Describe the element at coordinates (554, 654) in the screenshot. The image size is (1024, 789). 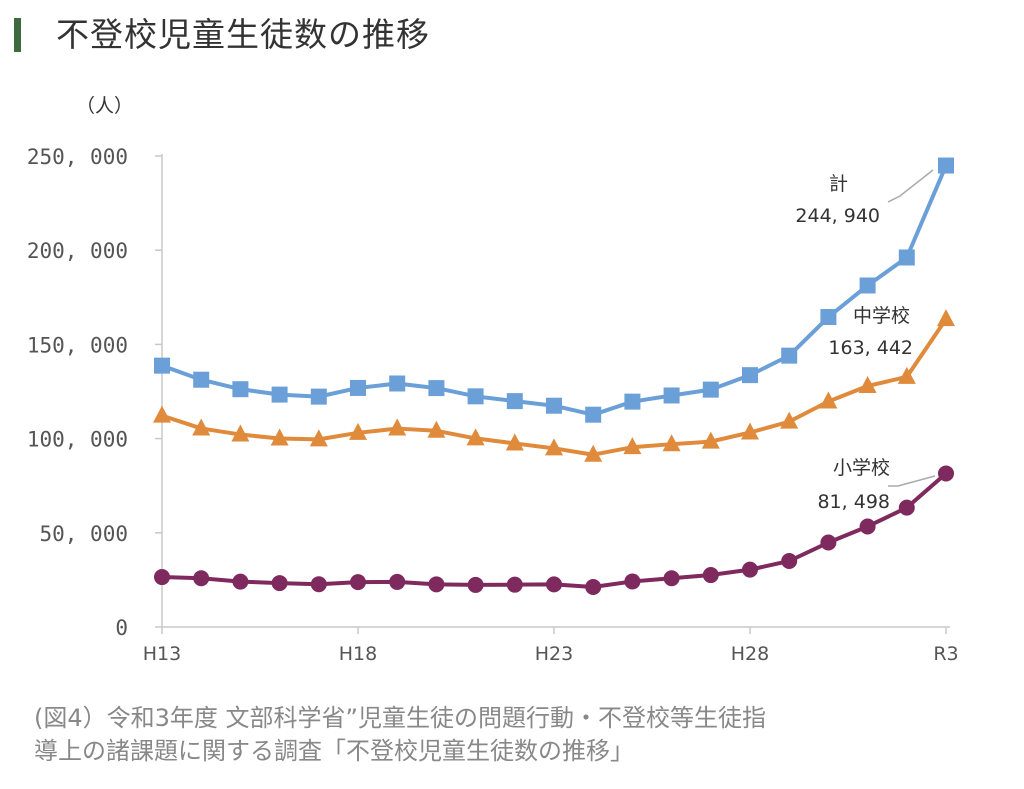
I see `x-tick-label: H23` at that location.